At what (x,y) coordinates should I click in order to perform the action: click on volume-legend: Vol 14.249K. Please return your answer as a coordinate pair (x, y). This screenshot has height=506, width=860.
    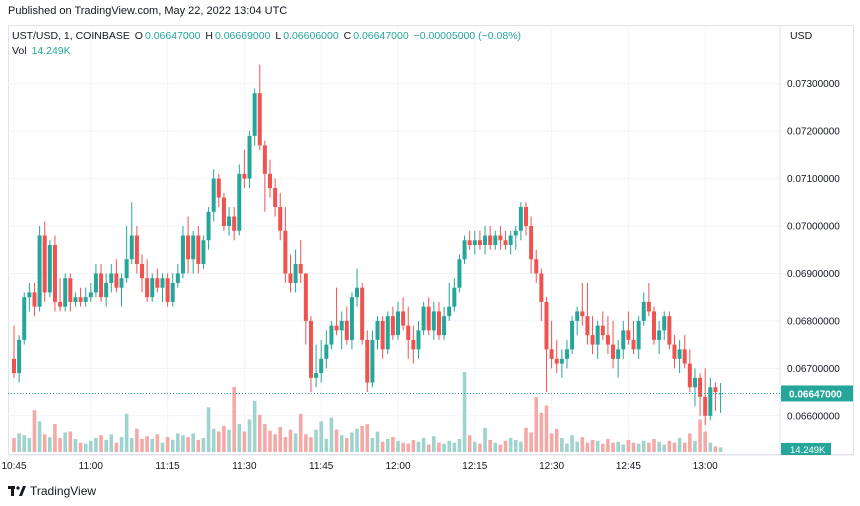
    Looking at the image, I should click on (42, 51).